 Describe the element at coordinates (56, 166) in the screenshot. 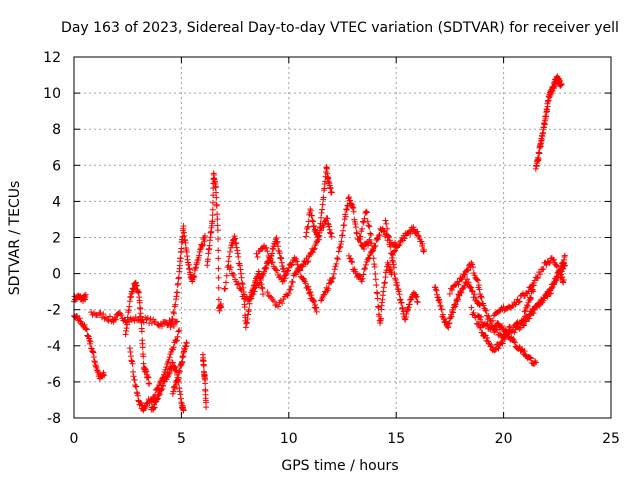

I see `y-tick-label: 6` at that location.